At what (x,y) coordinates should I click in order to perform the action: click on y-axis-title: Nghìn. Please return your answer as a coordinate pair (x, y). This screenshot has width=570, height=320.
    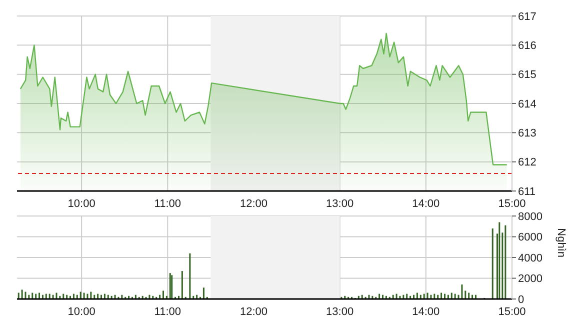
    Looking at the image, I should click on (561, 243).